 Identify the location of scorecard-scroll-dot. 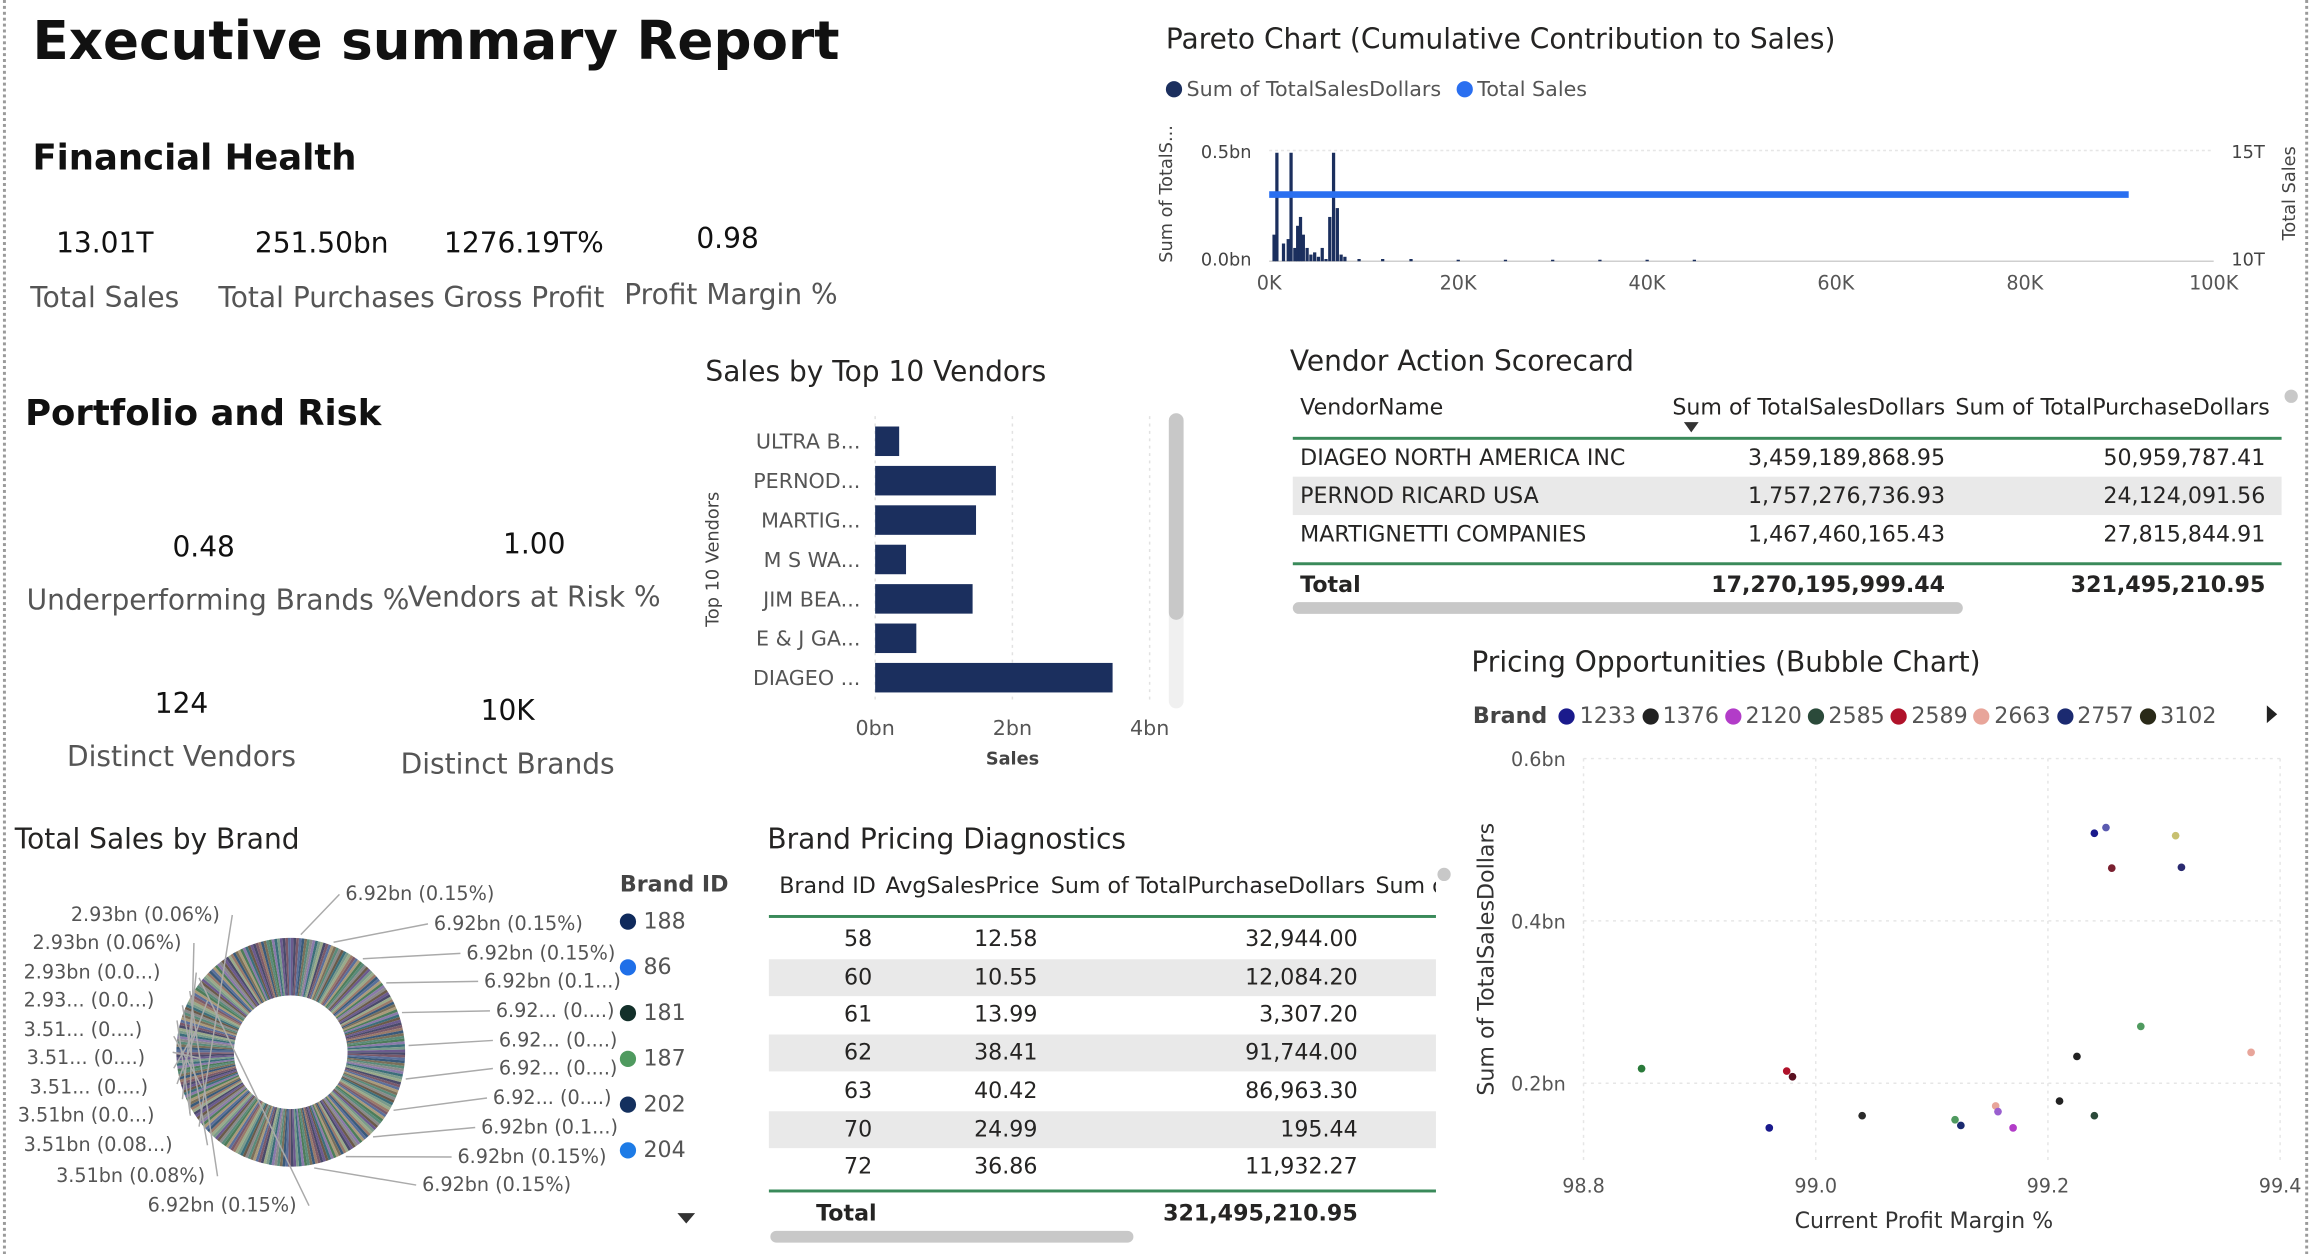
(2291, 396).